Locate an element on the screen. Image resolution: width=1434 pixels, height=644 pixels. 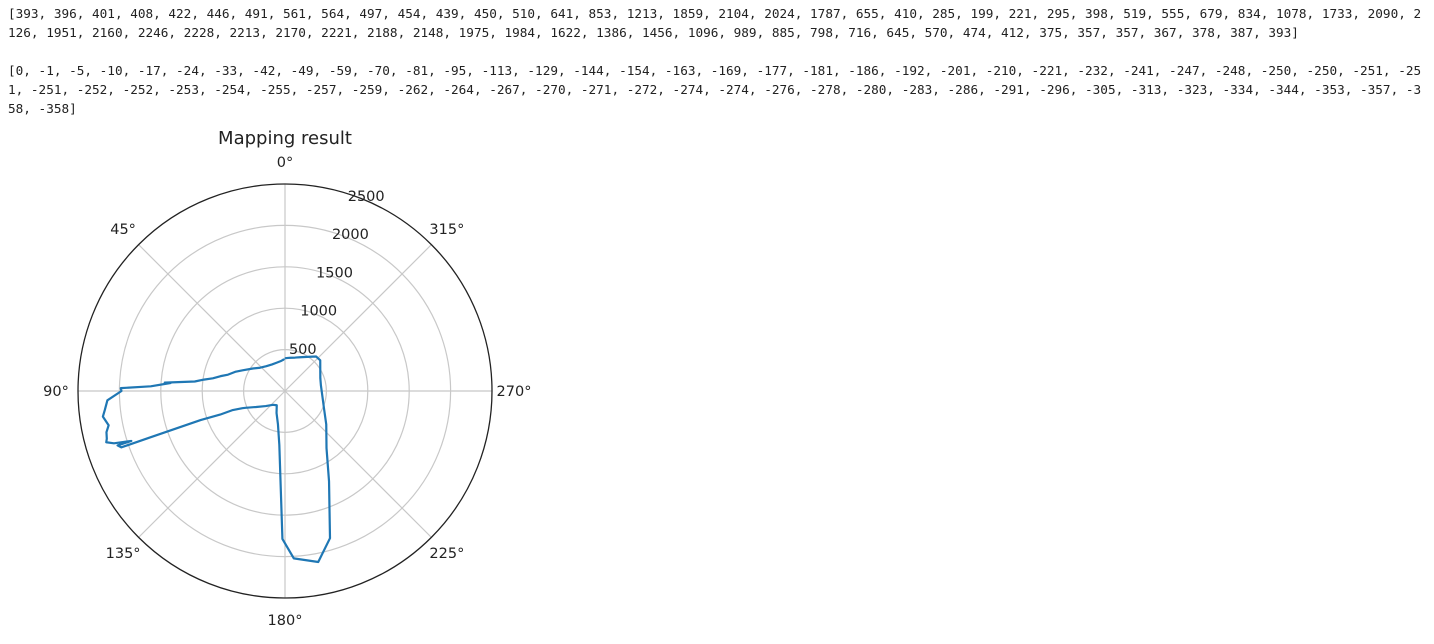
theta-tick-label-0: 0° is located at coordinates (285, 163).